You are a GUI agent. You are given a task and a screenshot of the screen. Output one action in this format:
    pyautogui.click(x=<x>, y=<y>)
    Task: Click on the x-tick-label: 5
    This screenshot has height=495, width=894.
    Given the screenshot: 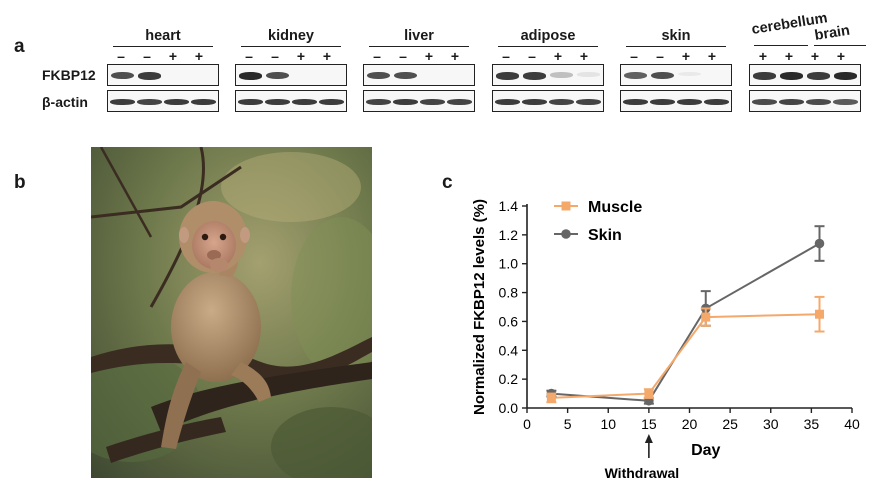 What is the action you would take?
    pyautogui.click(x=568, y=424)
    